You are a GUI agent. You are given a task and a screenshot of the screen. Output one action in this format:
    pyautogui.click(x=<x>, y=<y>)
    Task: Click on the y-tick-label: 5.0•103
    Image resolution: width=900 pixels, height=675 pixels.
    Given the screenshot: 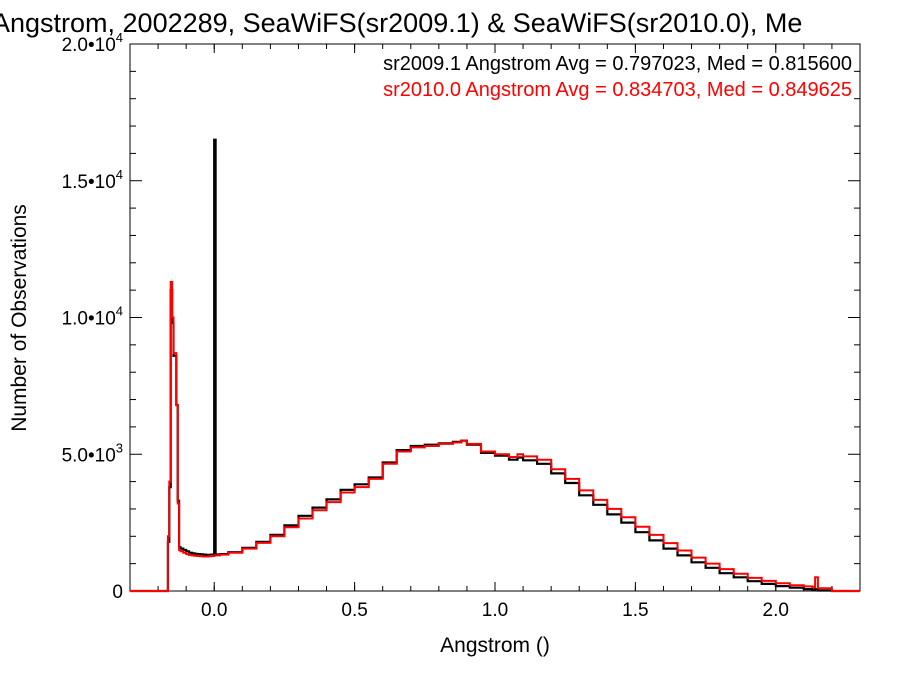 What is the action you would take?
    pyautogui.click(x=92, y=453)
    